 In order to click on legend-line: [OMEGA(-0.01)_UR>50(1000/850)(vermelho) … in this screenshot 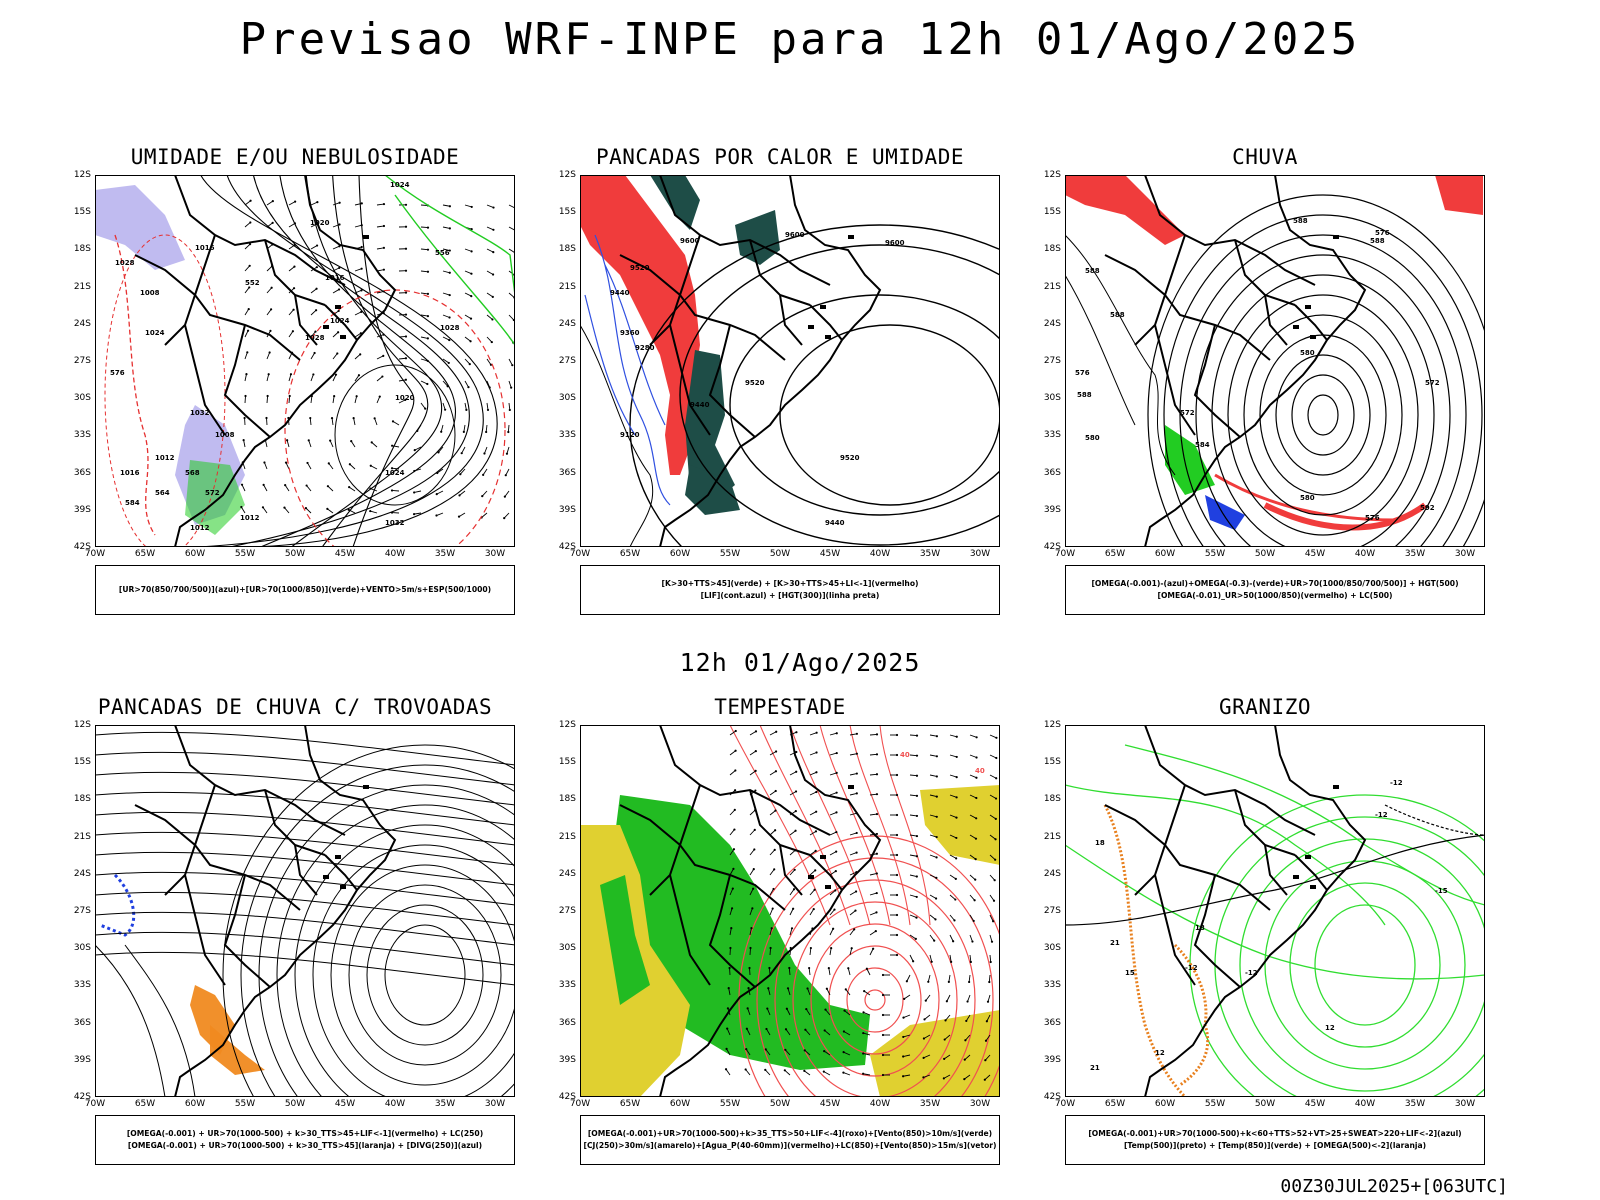, I will do `click(1275, 595)`.